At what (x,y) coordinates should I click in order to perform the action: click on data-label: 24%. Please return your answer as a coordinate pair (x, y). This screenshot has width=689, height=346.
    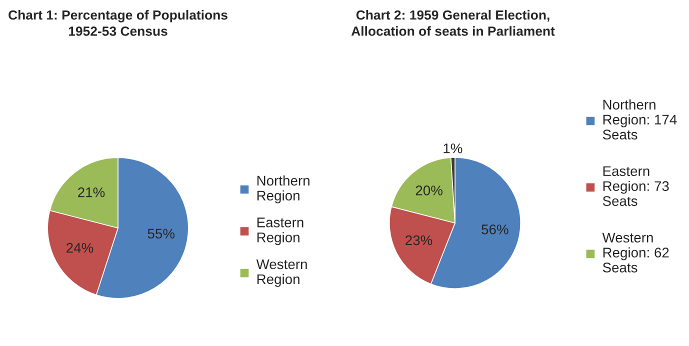
    Looking at the image, I should click on (80, 247).